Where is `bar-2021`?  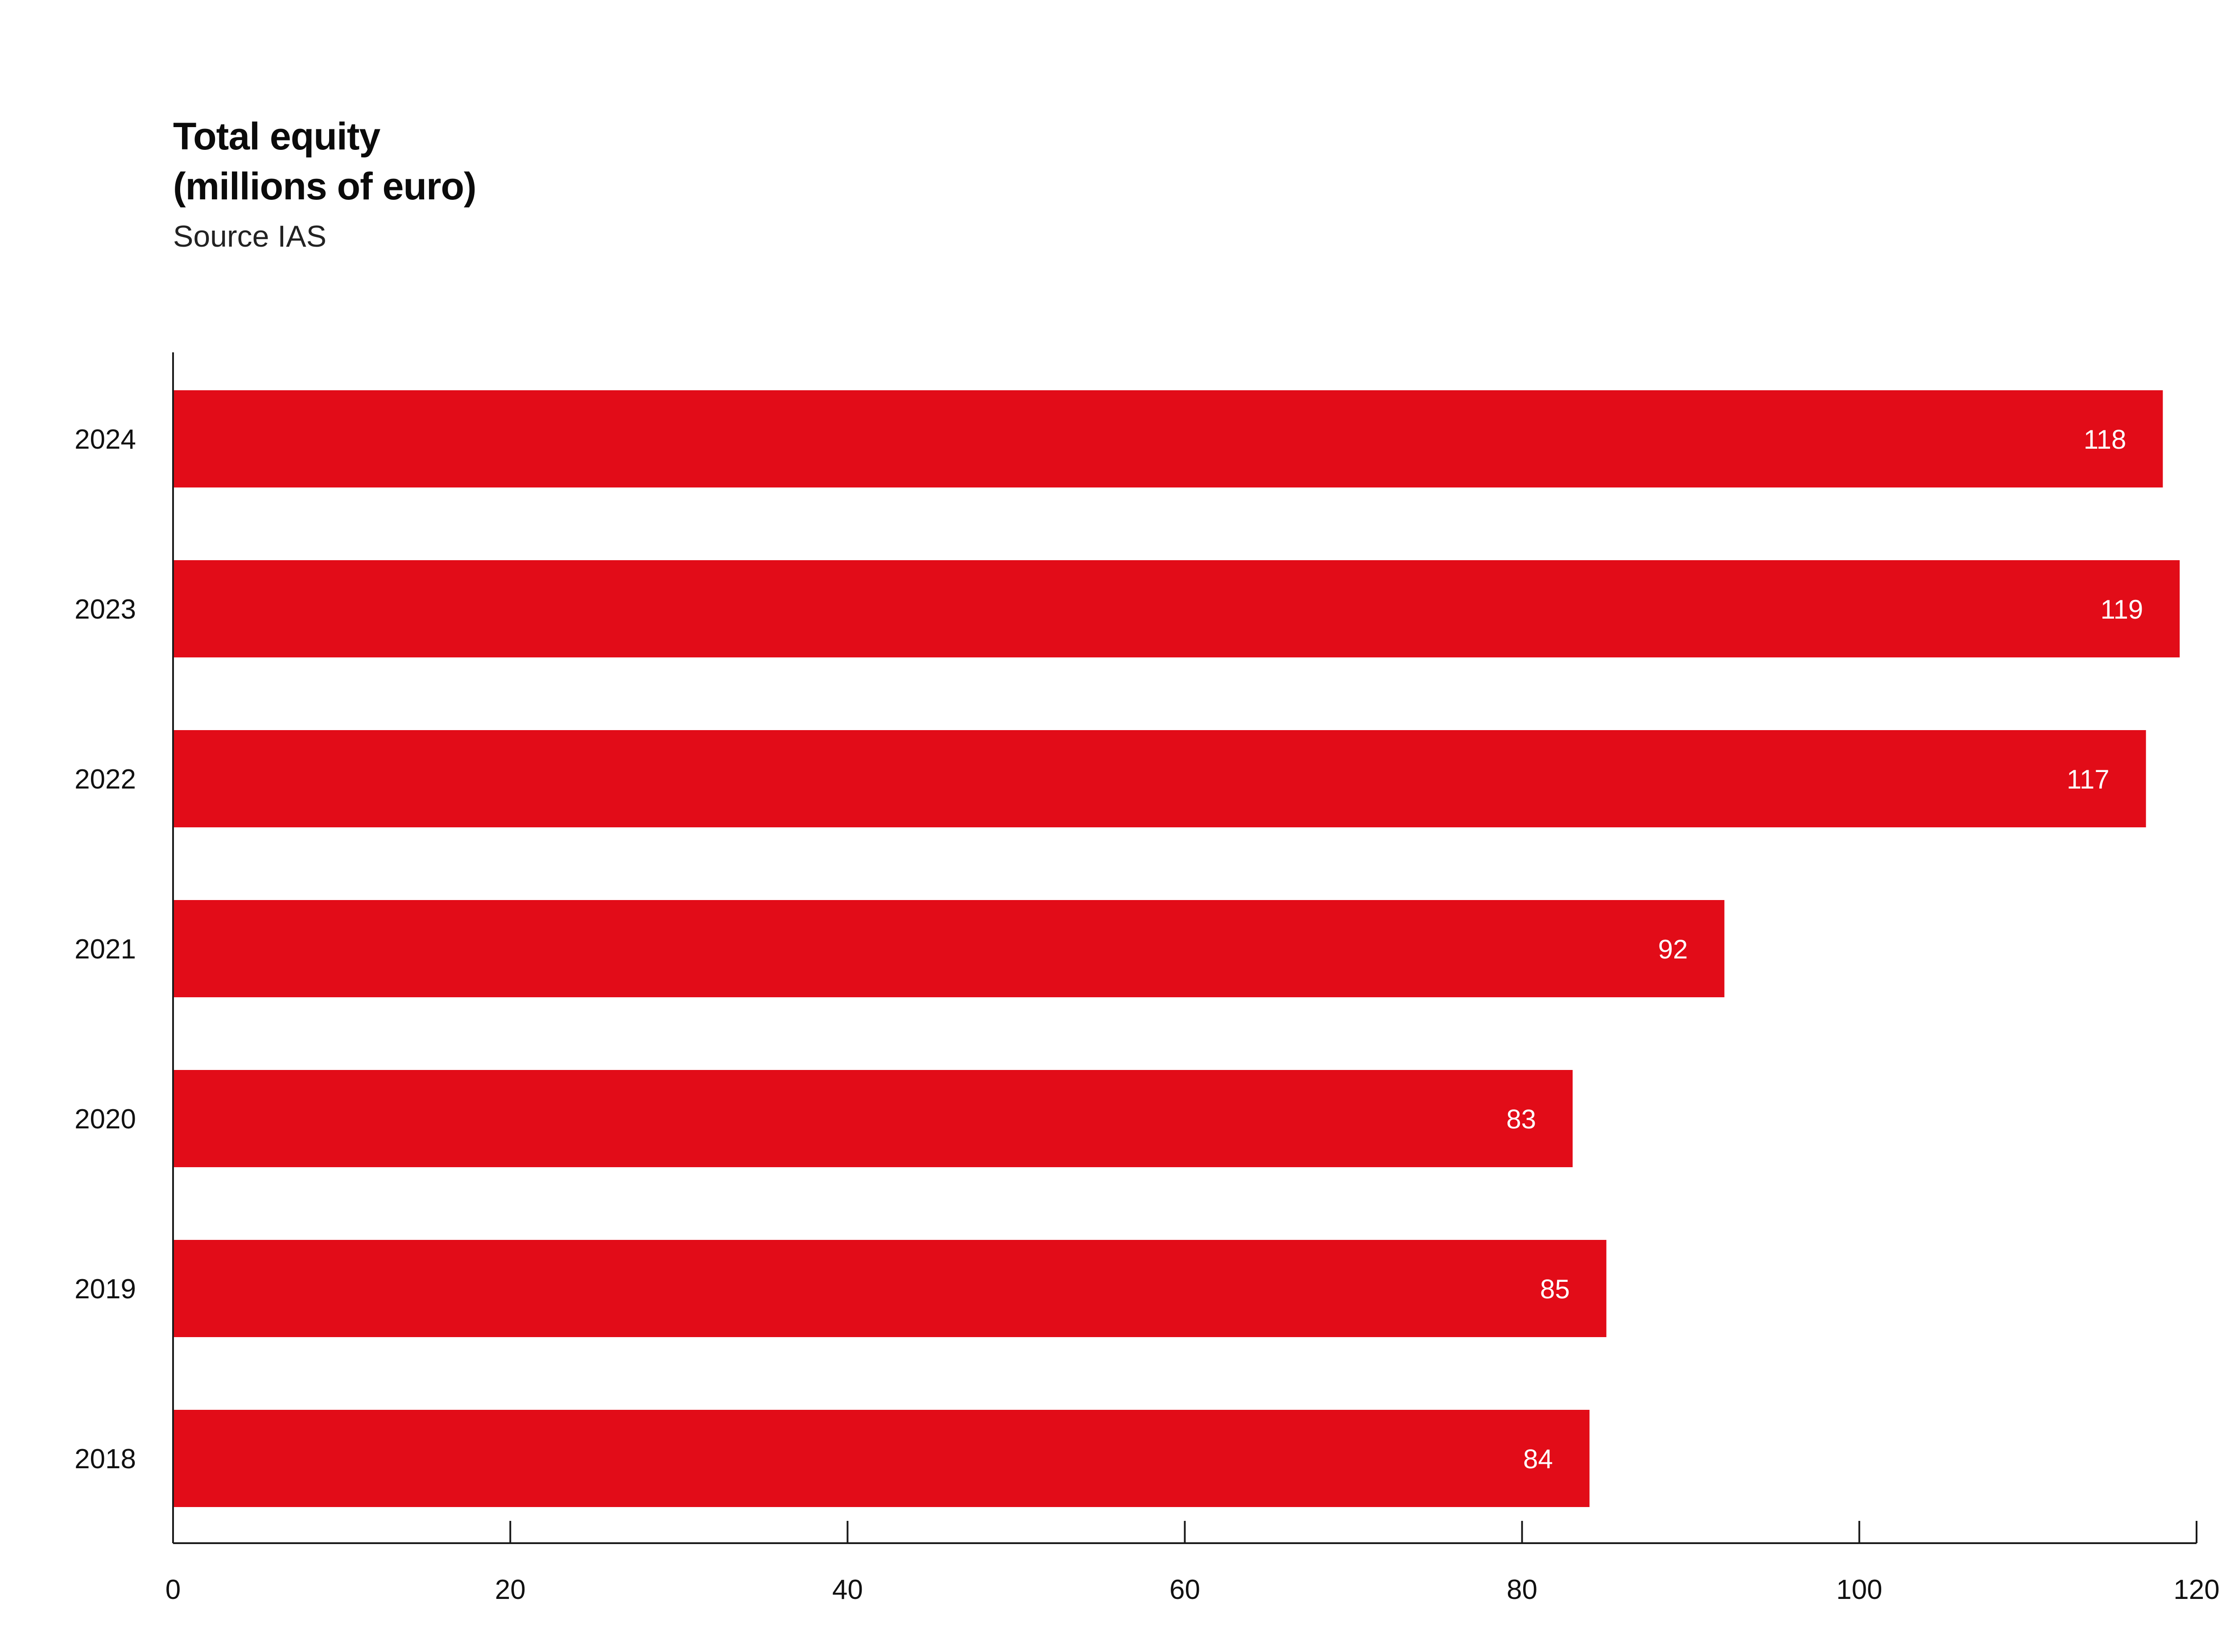
bar-2021 is located at coordinates (949, 948).